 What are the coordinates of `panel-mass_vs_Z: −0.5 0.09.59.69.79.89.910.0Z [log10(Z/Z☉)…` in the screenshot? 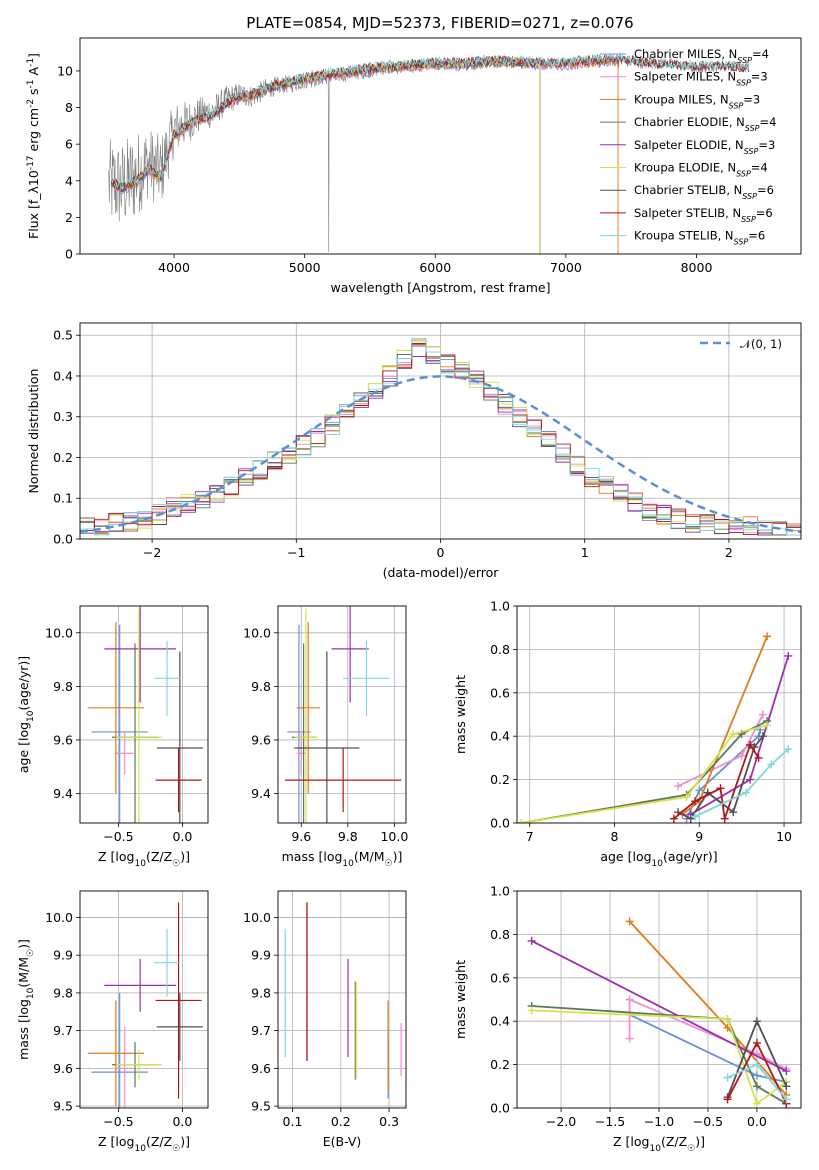 It's located at (112, 1022).